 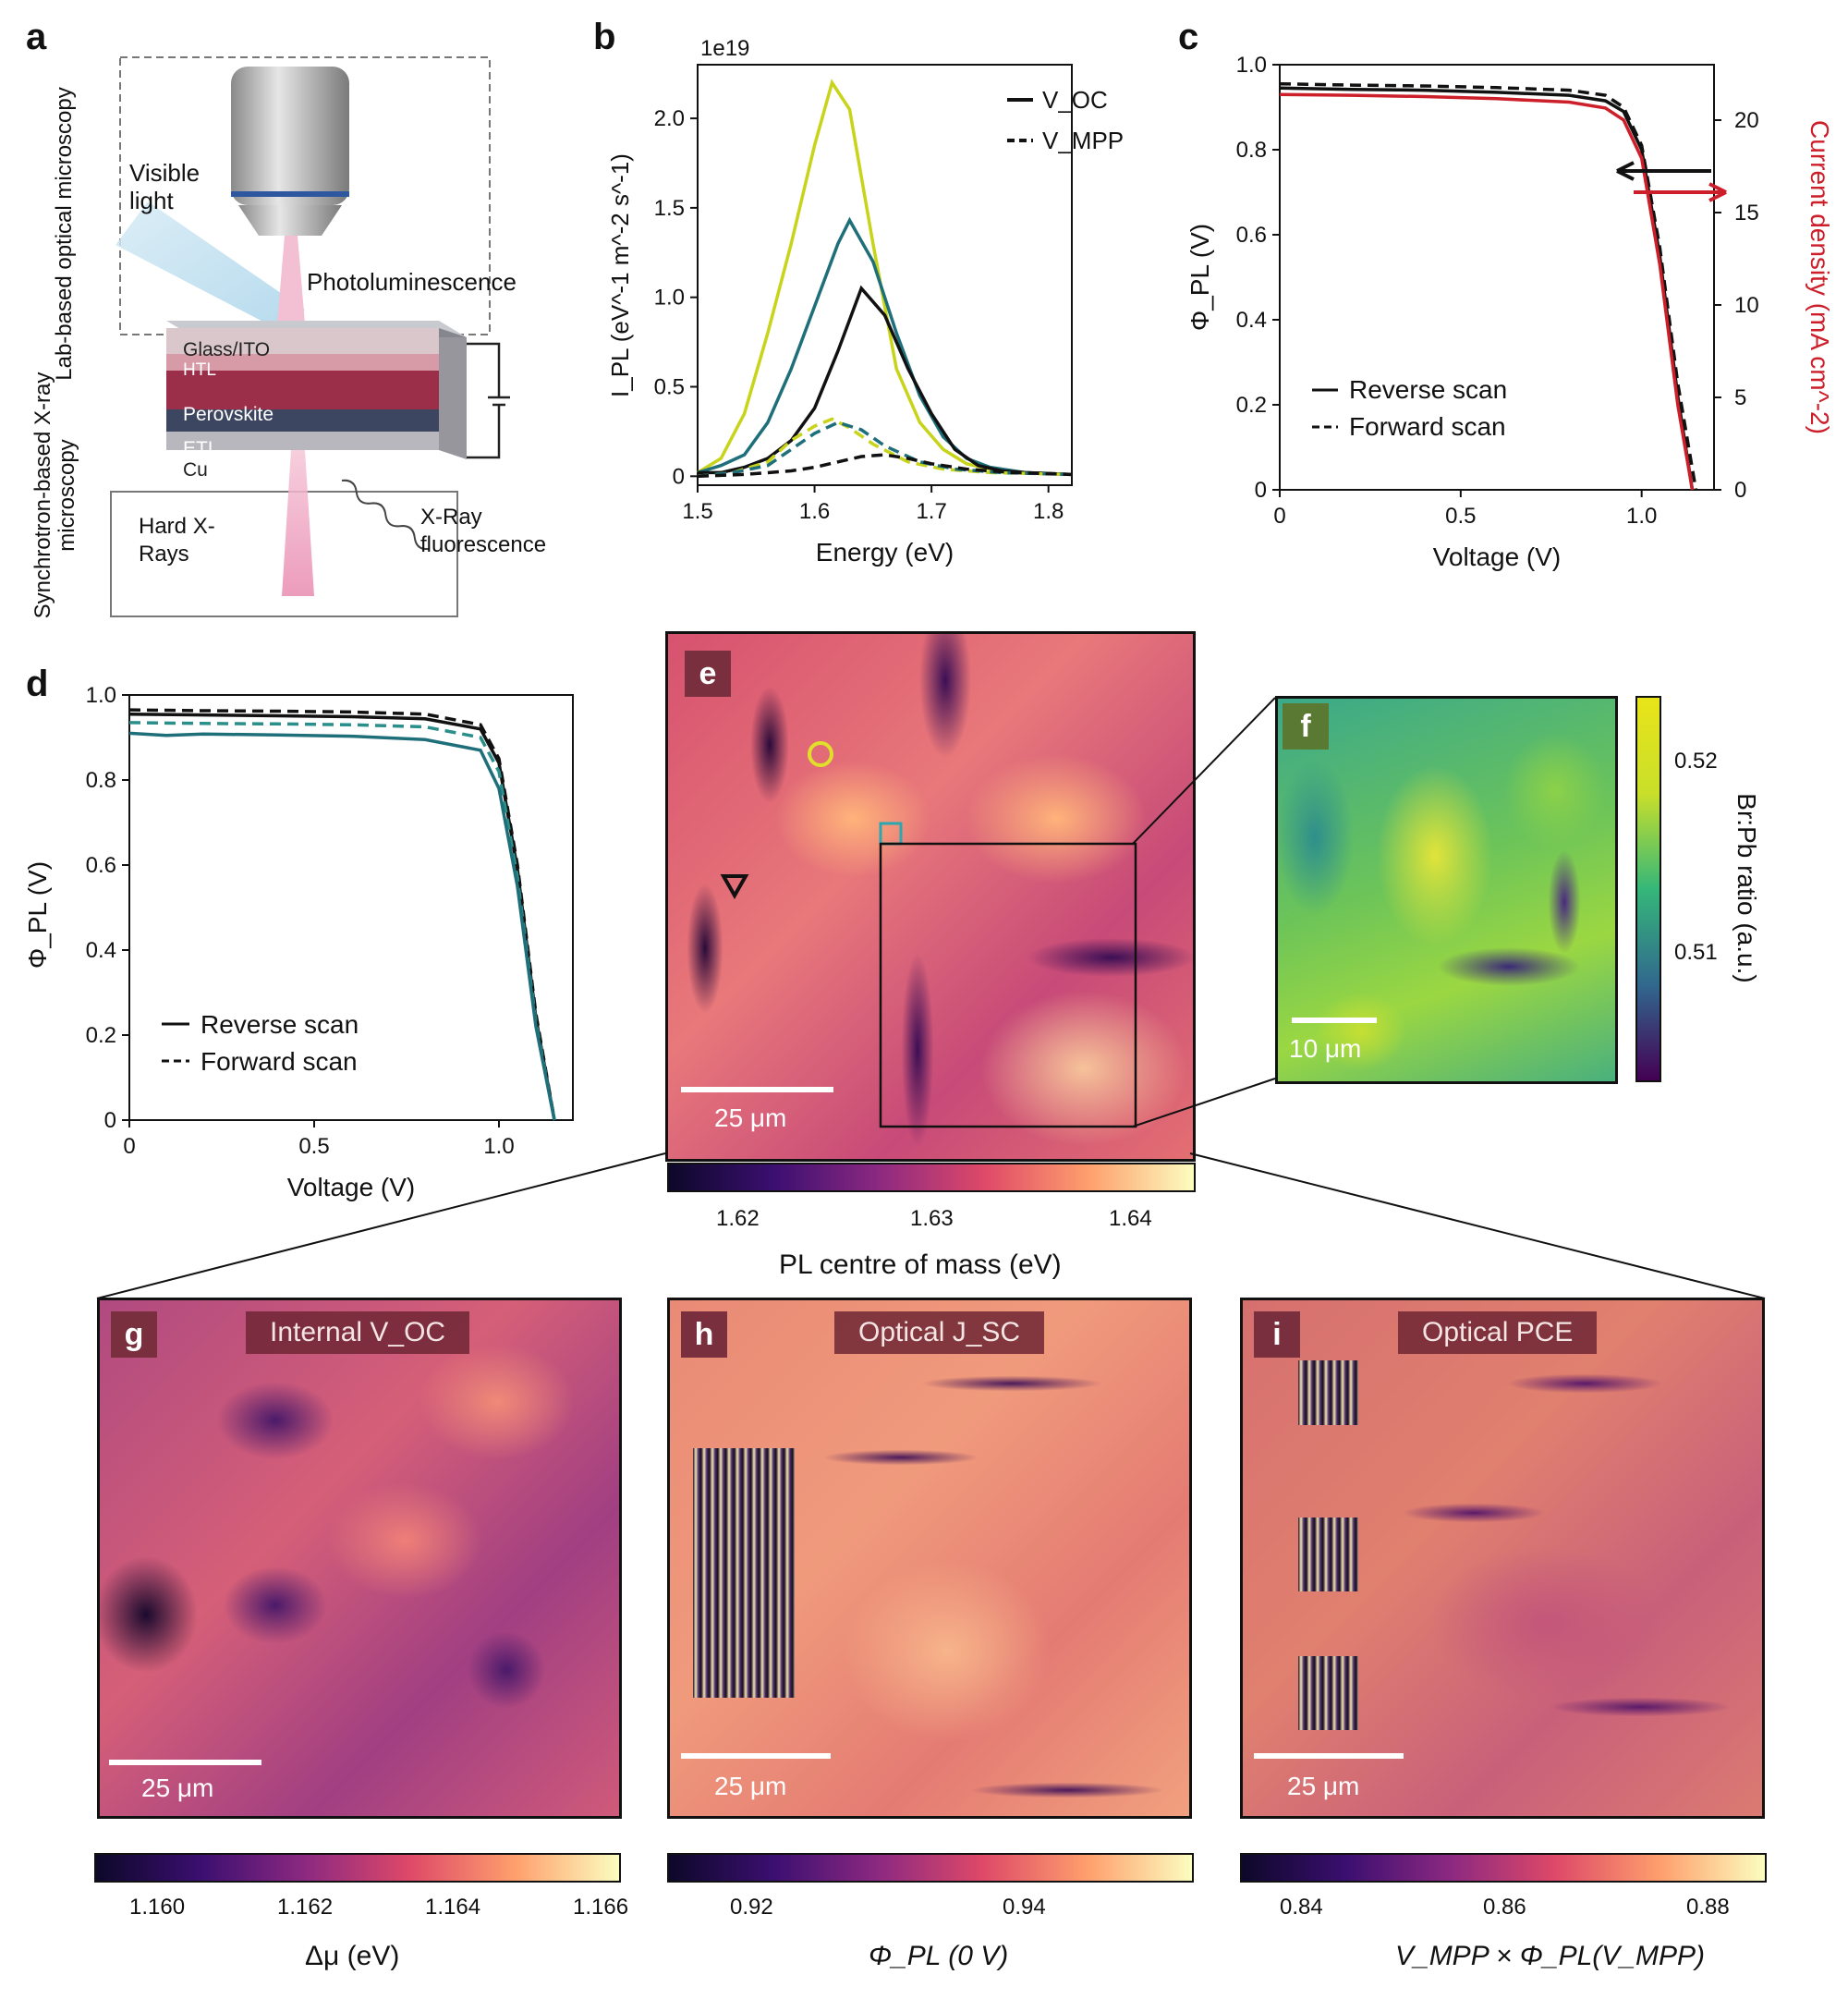 I want to click on panel-e-tick-0: 1.62, so click(x=738, y=1218).